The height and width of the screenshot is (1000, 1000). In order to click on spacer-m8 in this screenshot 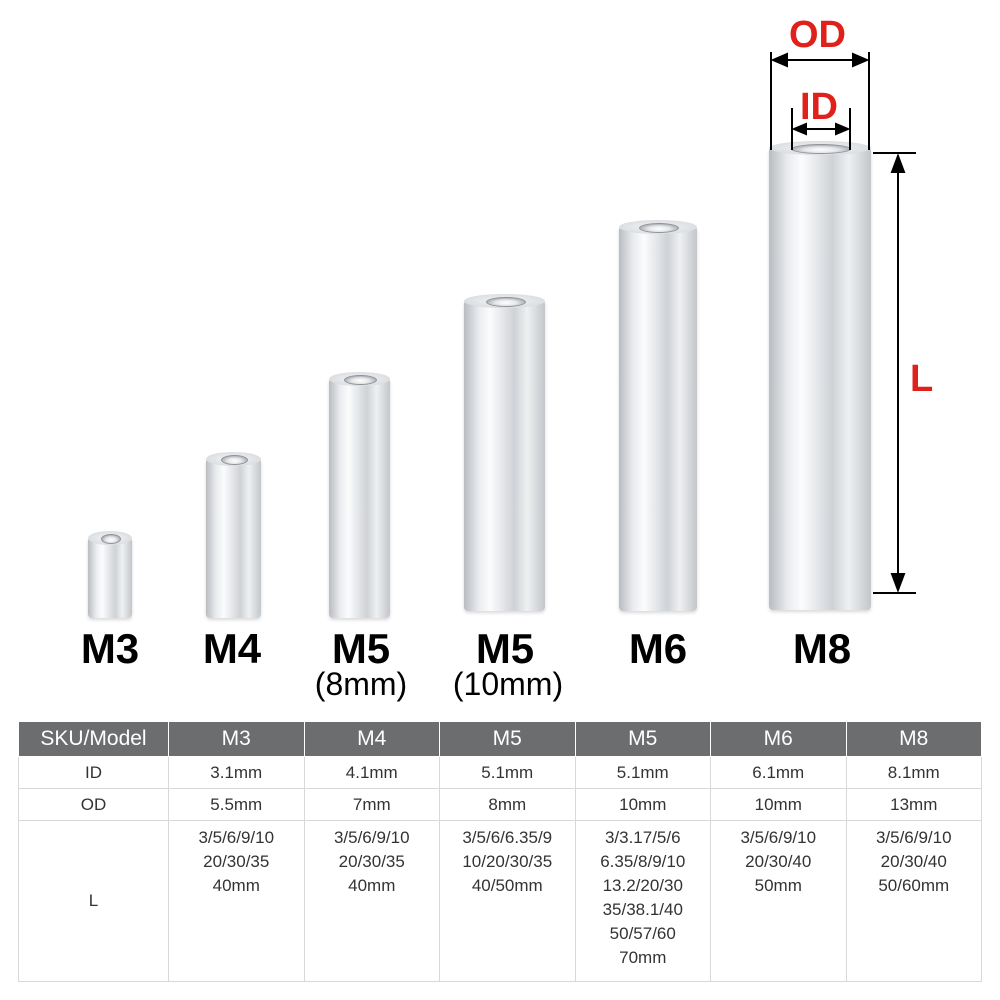, I will do `click(820, 375)`.